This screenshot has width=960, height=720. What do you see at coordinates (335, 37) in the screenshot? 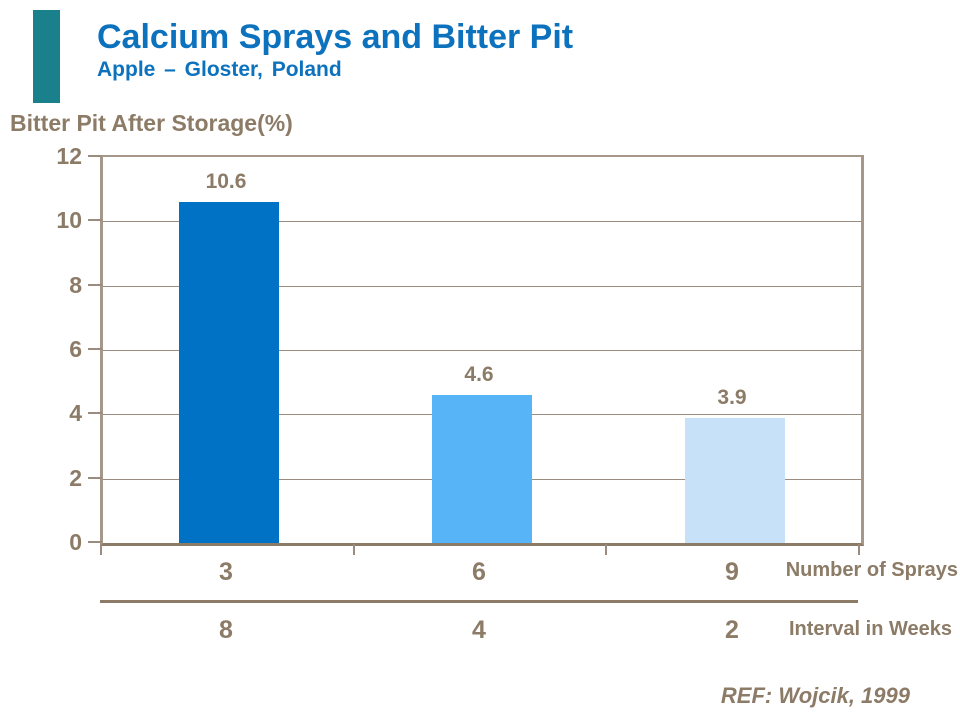
I see `slide-title: Calcium Sprays and Bitter Pit` at bounding box center [335, 37].